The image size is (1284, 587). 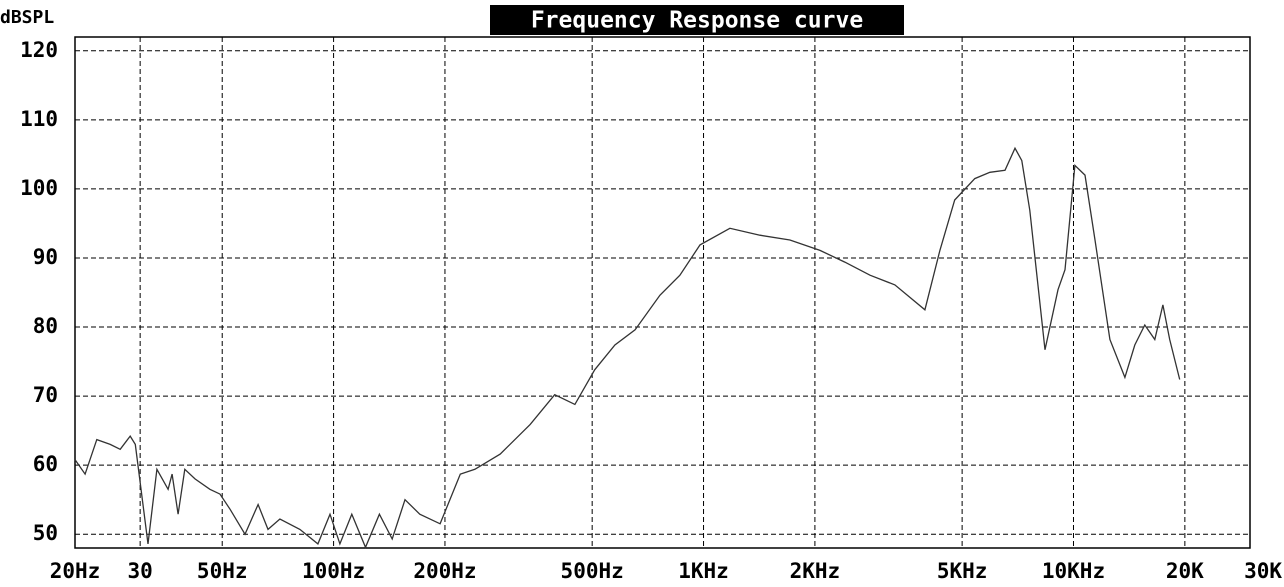 What do you see at coordinates (75, 571) in the screenshot?
I see `x-tick-label: 20Hz` at bounding box center [75, 571].